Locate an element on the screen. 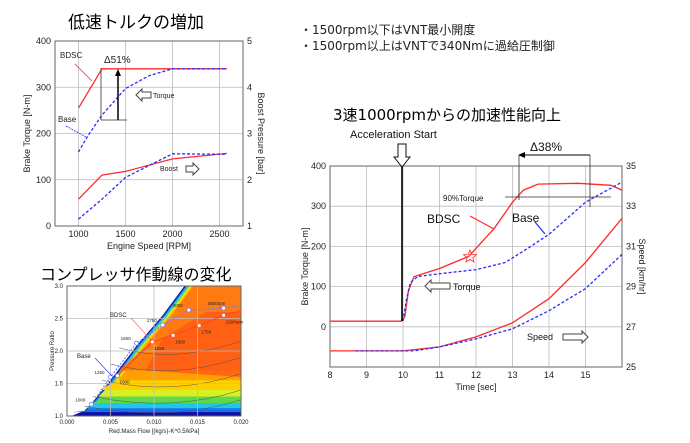 This screenshot has height=443, width=690. speed-label: Speed is located at coordinates (540, 337).